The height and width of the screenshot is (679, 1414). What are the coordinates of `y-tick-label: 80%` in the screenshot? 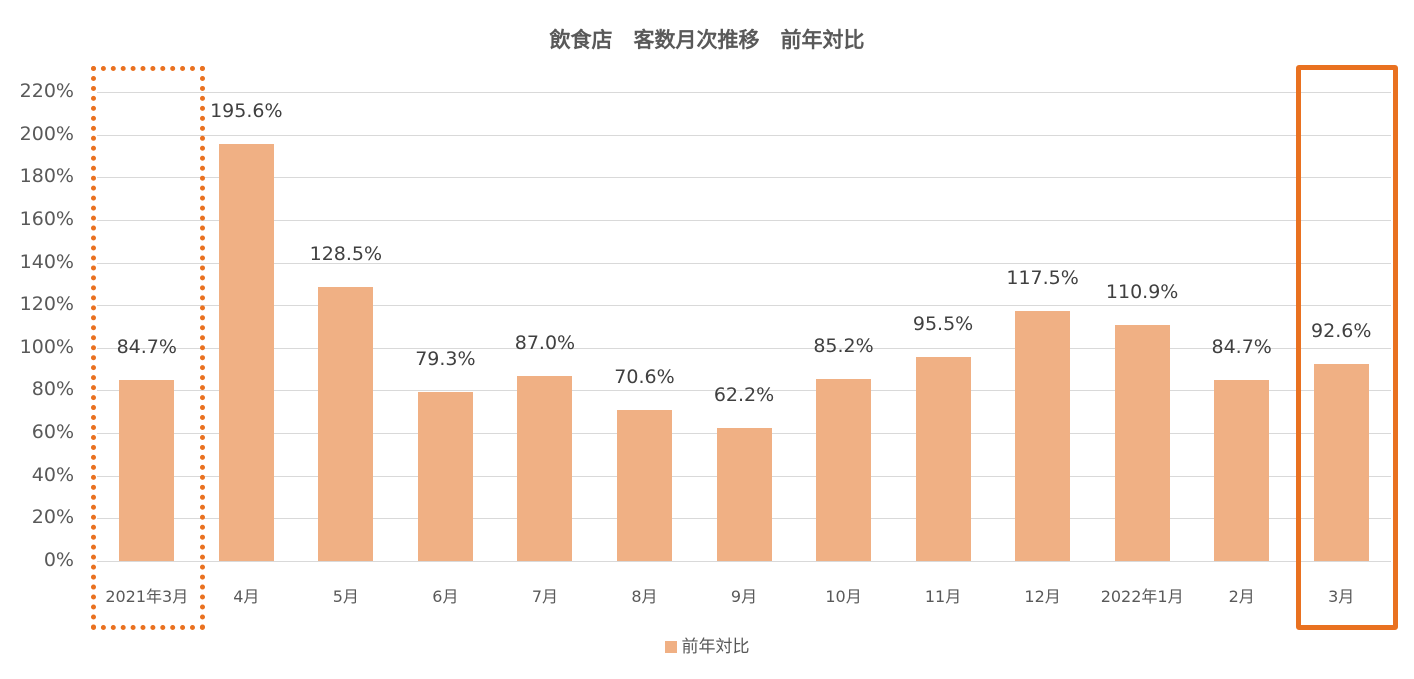 It's located at (52, 389).